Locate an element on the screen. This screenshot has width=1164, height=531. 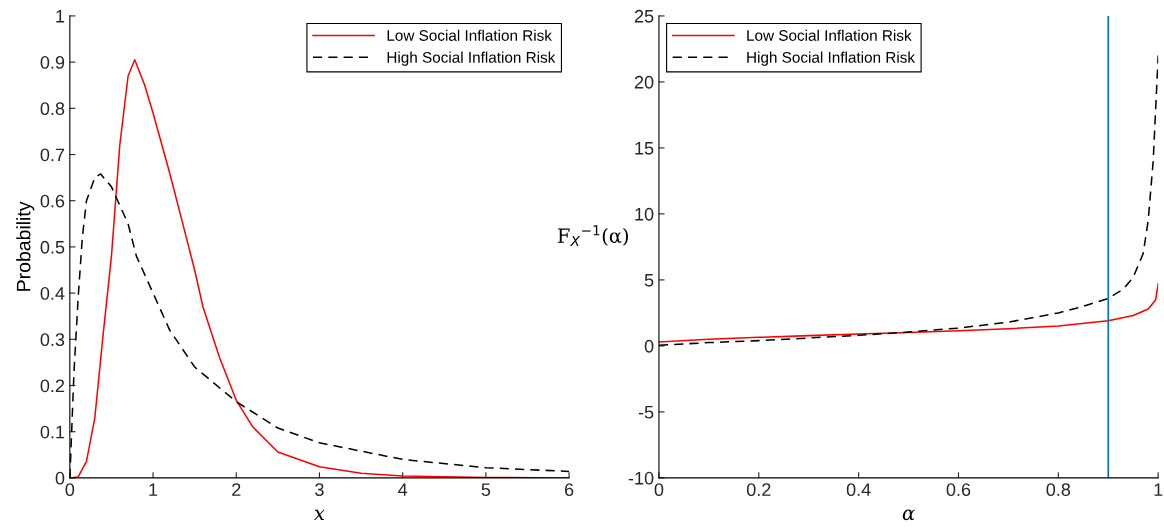
line-series is located at coordinates (908, 313).